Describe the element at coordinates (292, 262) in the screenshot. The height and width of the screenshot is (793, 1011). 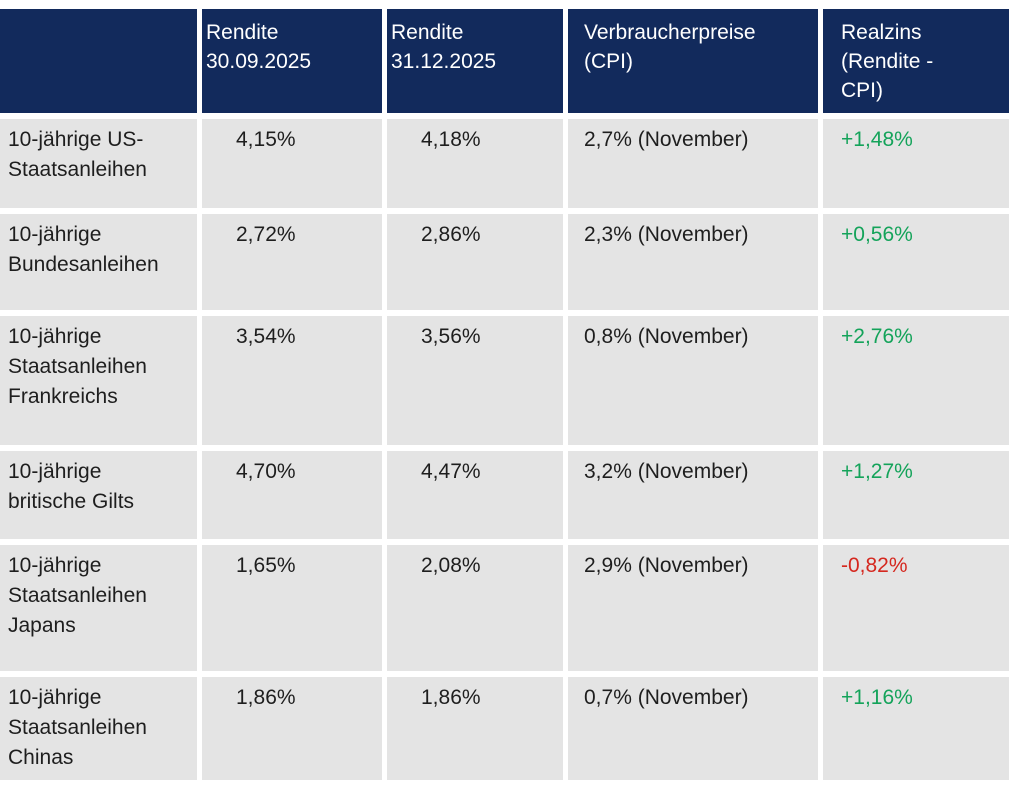
I see `cell-rendite-3009: 2,72%` at that location.